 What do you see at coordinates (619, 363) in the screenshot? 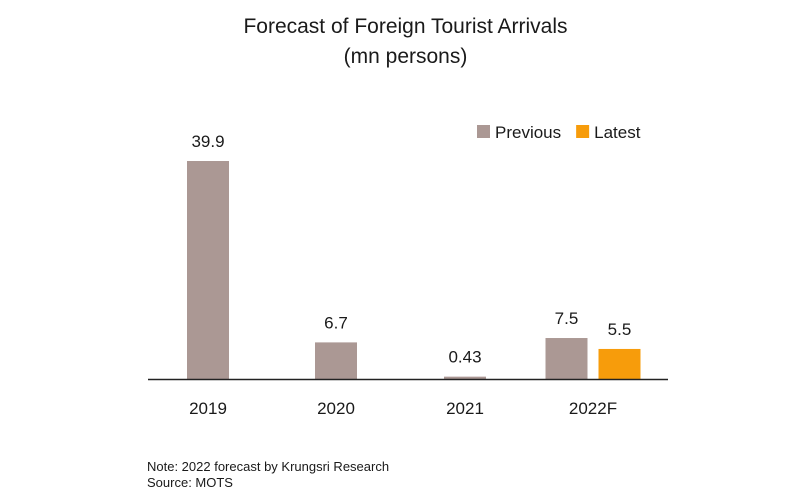
I see `bar-latest-2022f` at bounding box center [619, 363].